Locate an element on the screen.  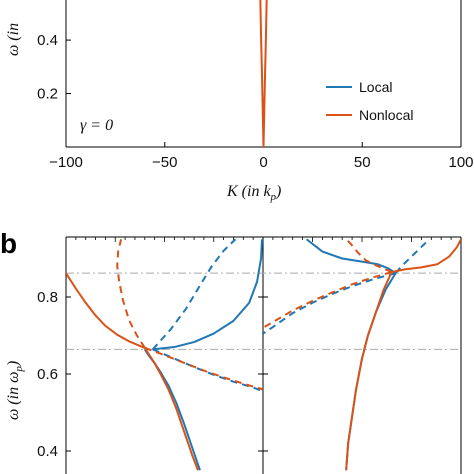
series-line-nonlocal is located at coordinates (263, 74).